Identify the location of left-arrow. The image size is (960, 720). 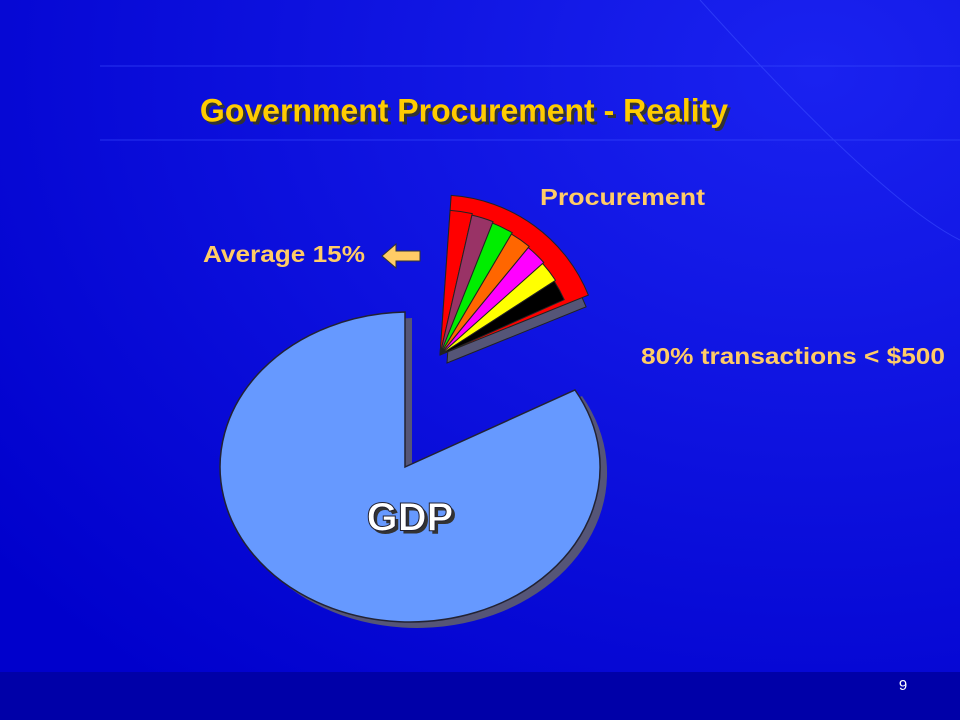
(401, 256).